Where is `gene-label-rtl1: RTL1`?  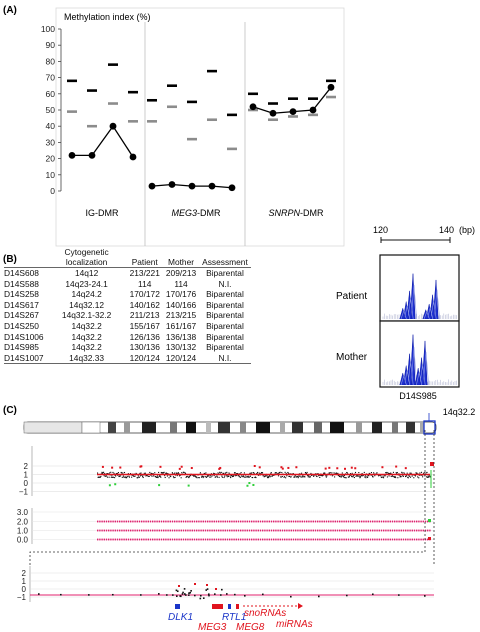 gene-label-rtl1: RTL1 is located at coordinates (234, 617).